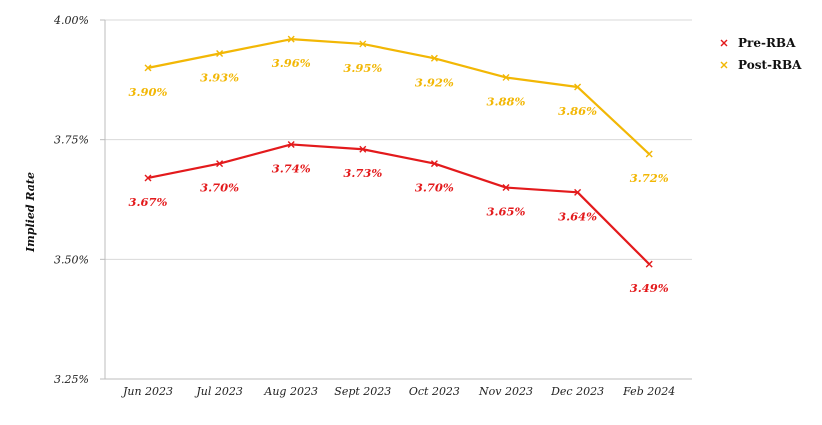  I want to click on legend-label: Pre-RBA, so click(767, 43).